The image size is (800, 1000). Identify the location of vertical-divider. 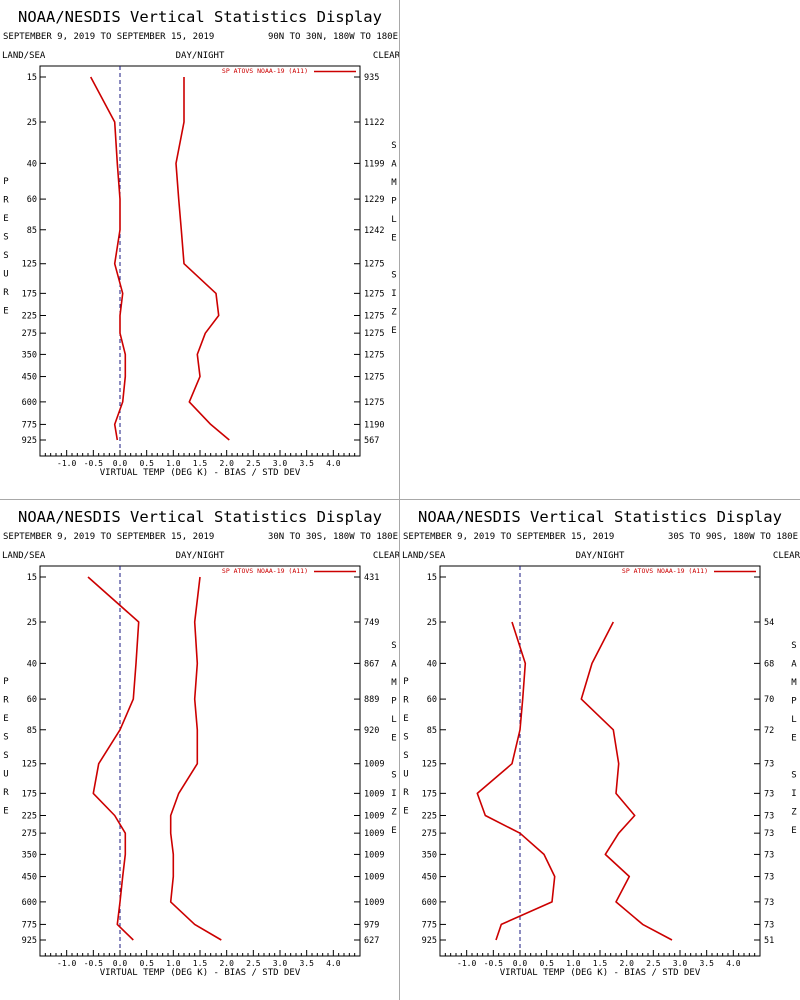
(399, 500).